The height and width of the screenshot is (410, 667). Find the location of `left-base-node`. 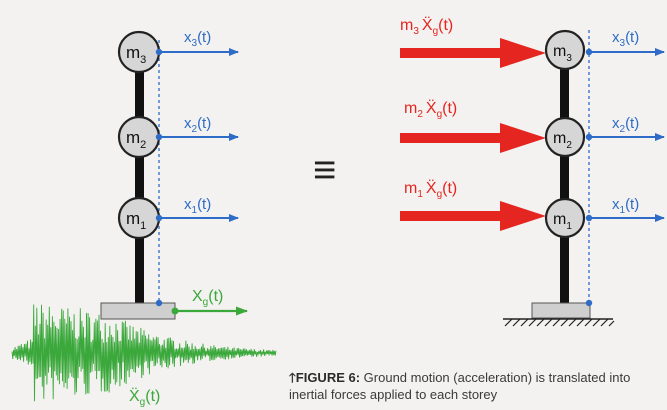

left-base-node is located at coordinates (159, 303).